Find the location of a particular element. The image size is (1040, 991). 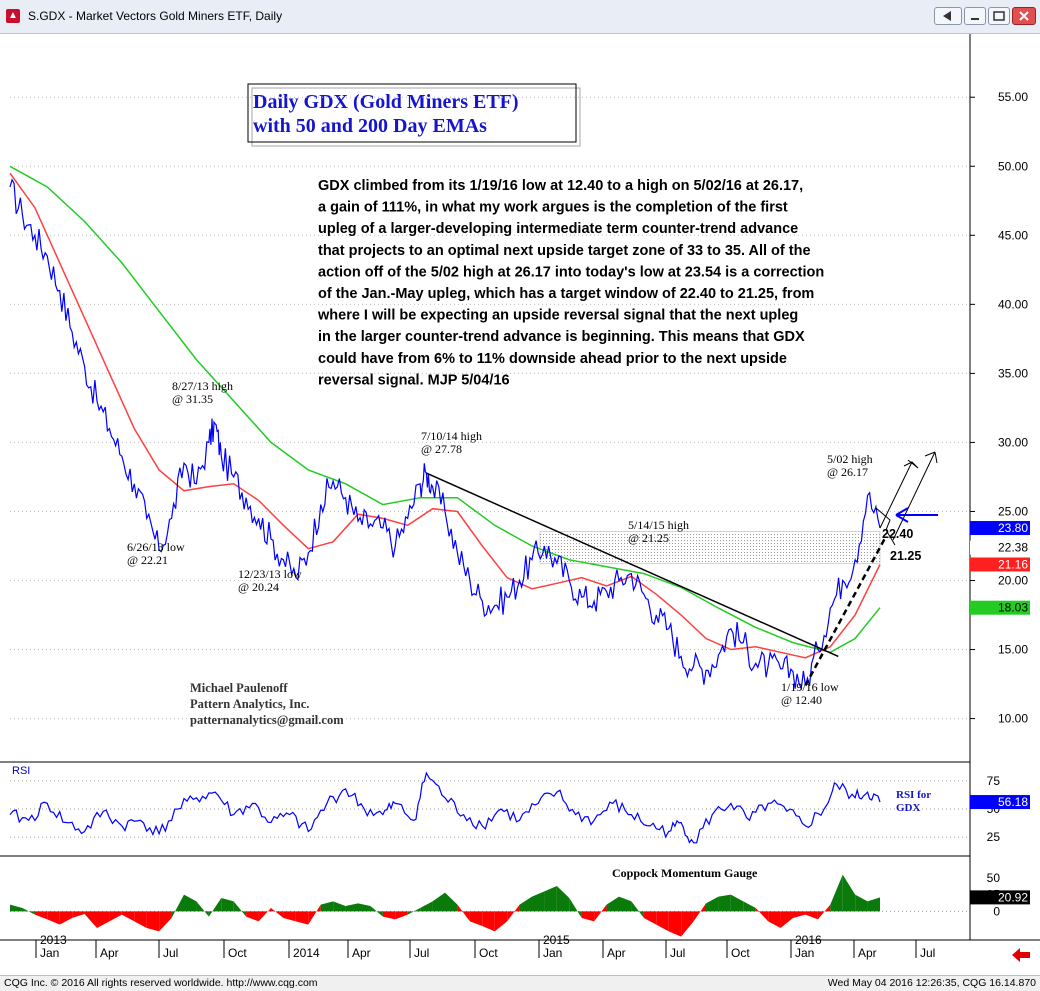

price-tick-label: 55.00 is located at coordinates (1013, 97).